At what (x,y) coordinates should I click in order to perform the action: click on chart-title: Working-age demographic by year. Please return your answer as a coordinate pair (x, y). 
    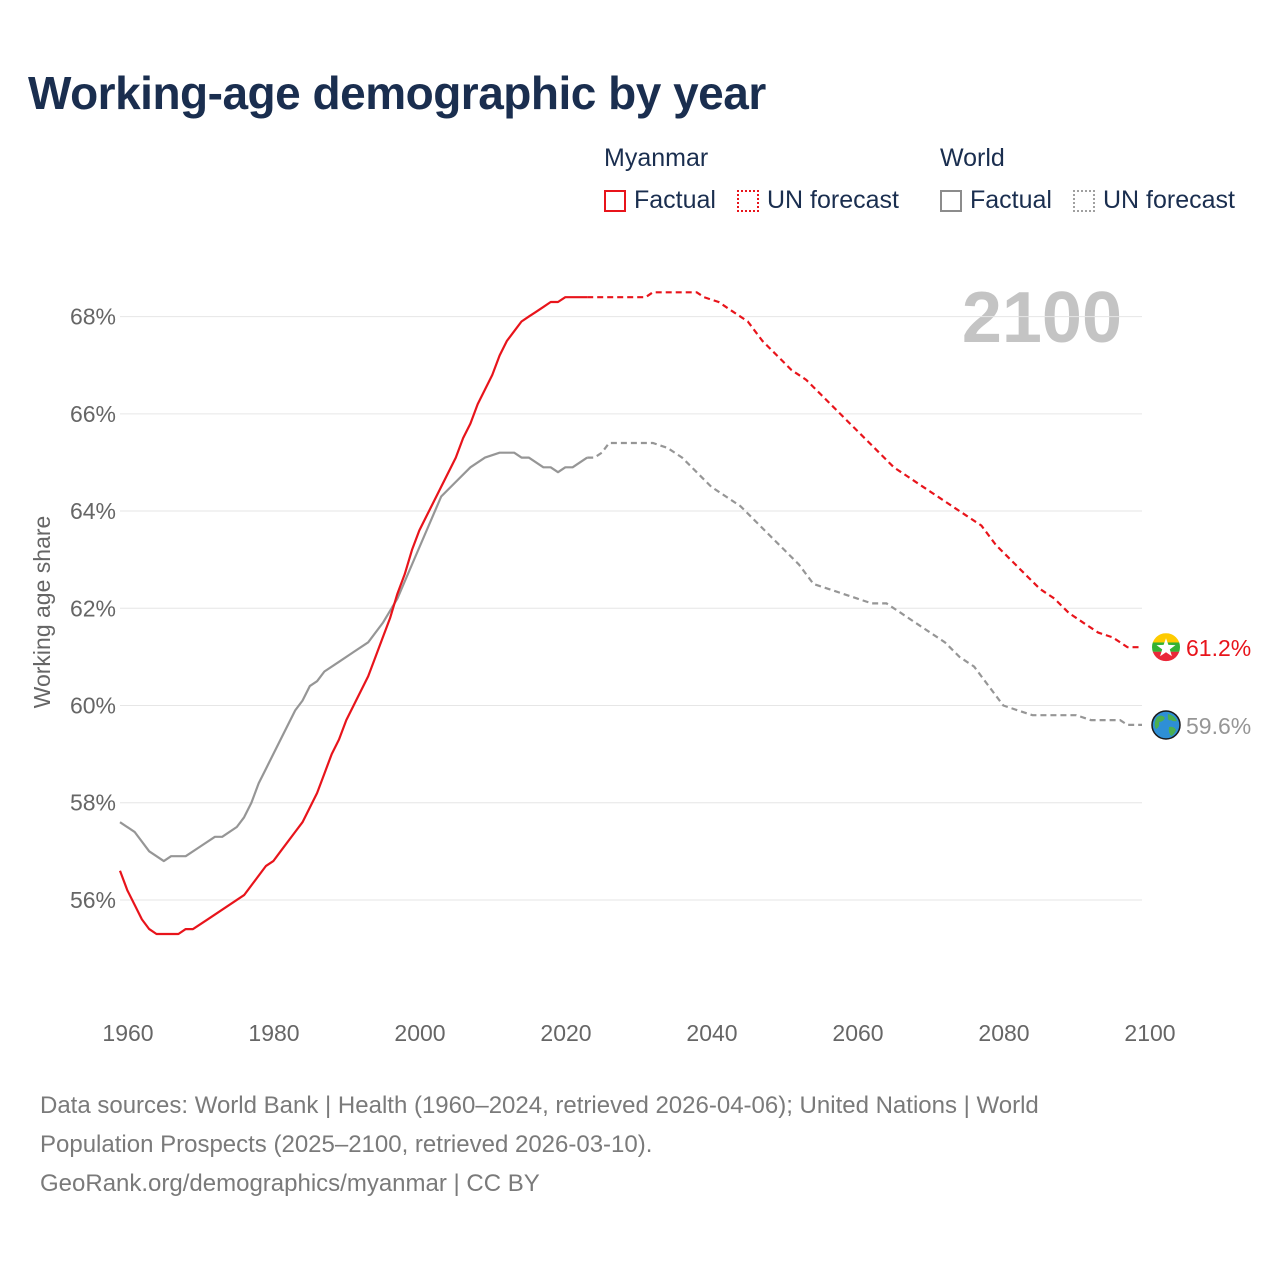
    Looking at the image, I should click on (397, 93).